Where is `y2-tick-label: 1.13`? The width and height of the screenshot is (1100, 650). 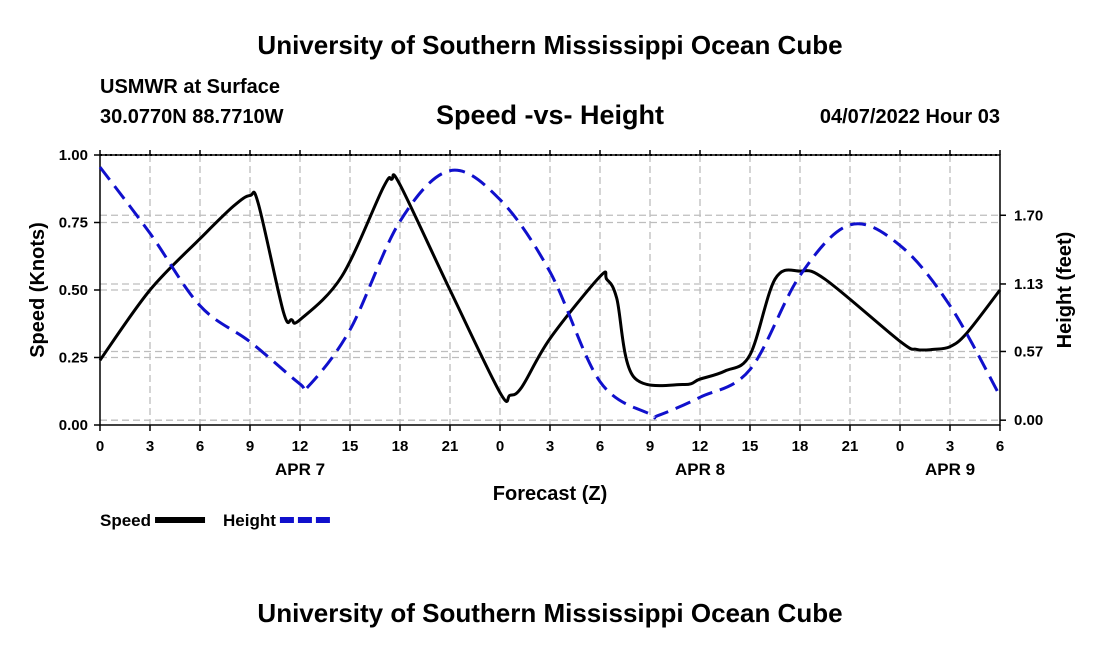
y2-tick-label: 1.13 is located at coordinates (1028, 284).